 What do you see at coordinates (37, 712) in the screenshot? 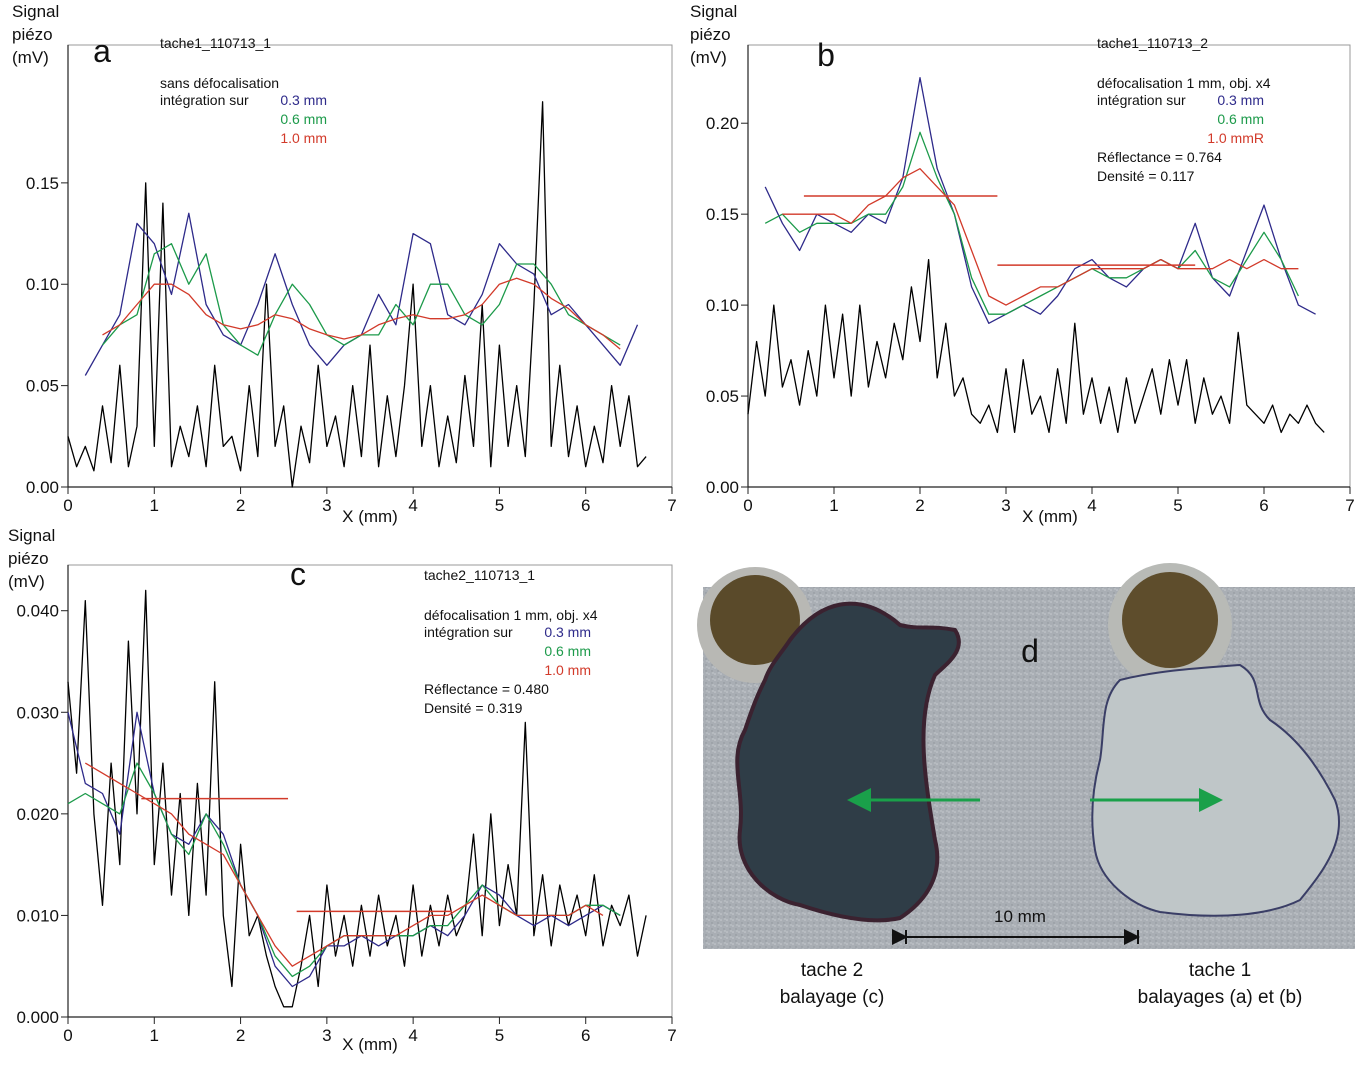
I see `y-tick-label: 0.030` at bounding box center [37, 712].